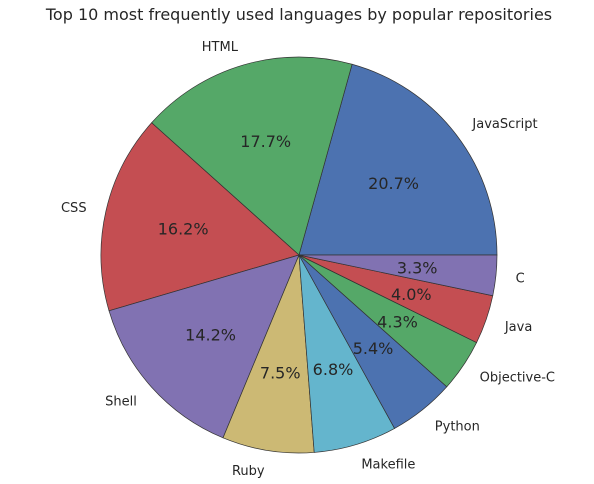 This screenshot has height=484, width=594. Describe the element at coordinates (373, 348) in the screenshot. I see `slice-percent-python: 5.4%` at that location.